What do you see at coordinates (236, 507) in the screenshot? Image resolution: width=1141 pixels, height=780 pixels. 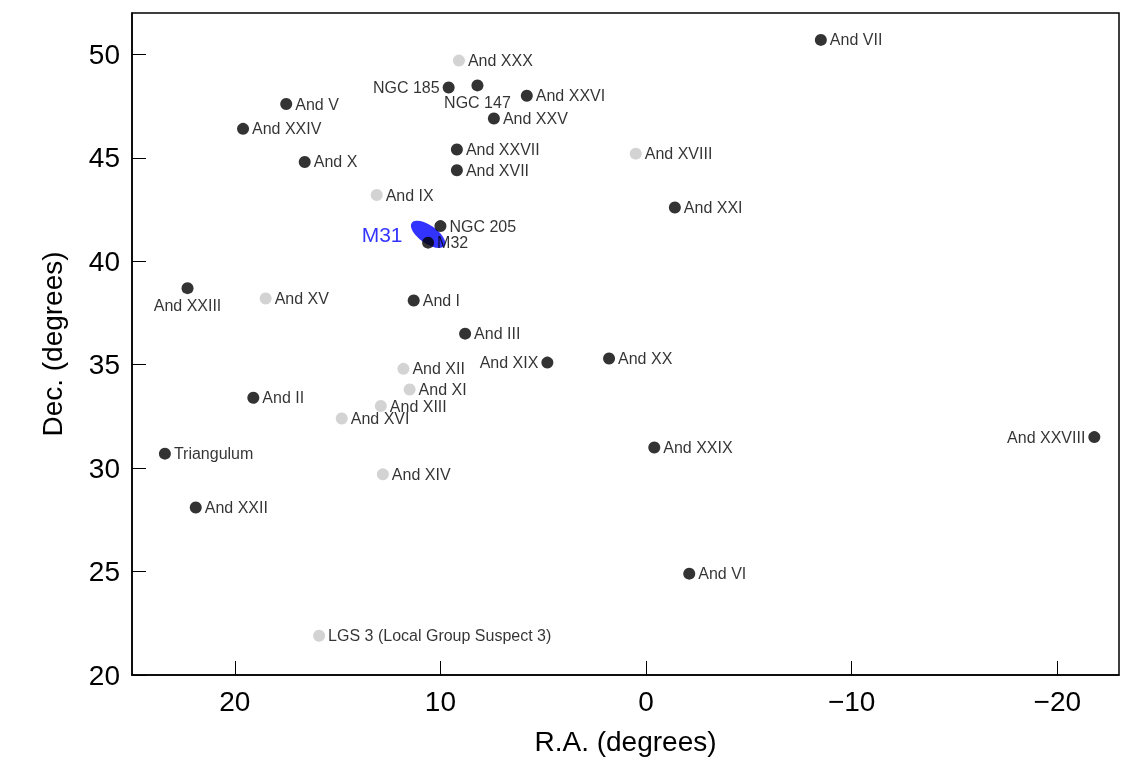 I see `annotation: And XXII` at bounding box center [236, 507].